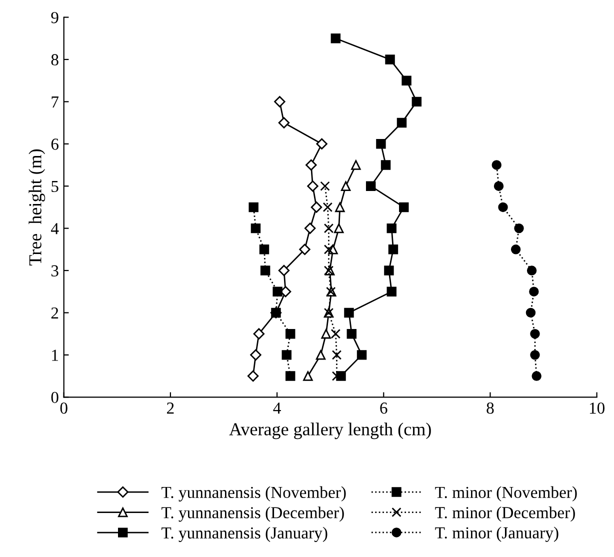 The image size is (614, 557). I want to click on legend-label: T. yunnanensis (December), so click(253, 514).